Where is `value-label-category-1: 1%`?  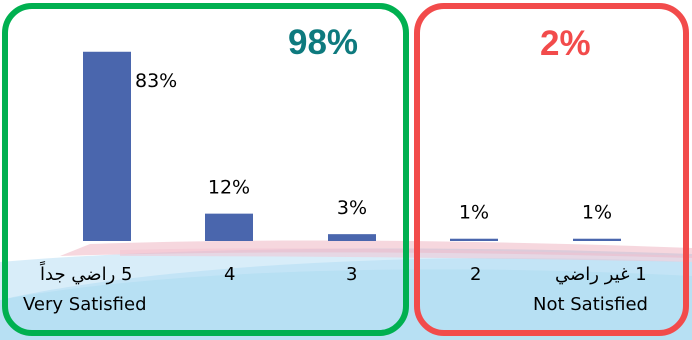
value-label-category-1: 1% is located at coordinates (597, 213).